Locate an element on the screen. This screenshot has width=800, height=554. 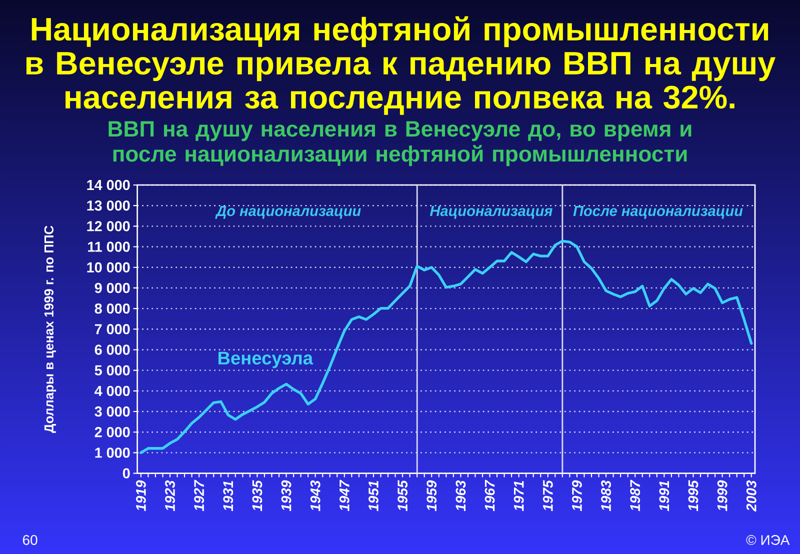
series-label: Венесуэла is located at coordinates (266, 360).